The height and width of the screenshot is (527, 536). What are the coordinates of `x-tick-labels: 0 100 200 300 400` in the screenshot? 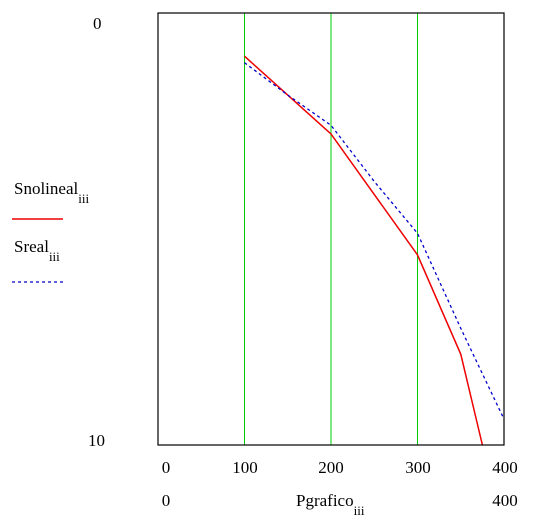 It's located at (340, 467).